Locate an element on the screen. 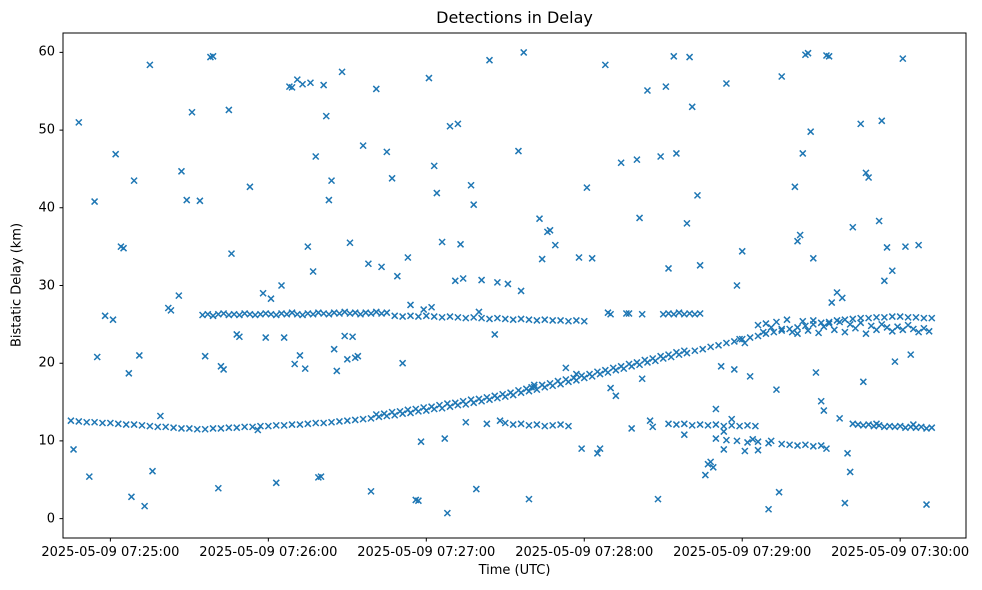  y-tick-label: 40 is located at coordinates (46, 208).